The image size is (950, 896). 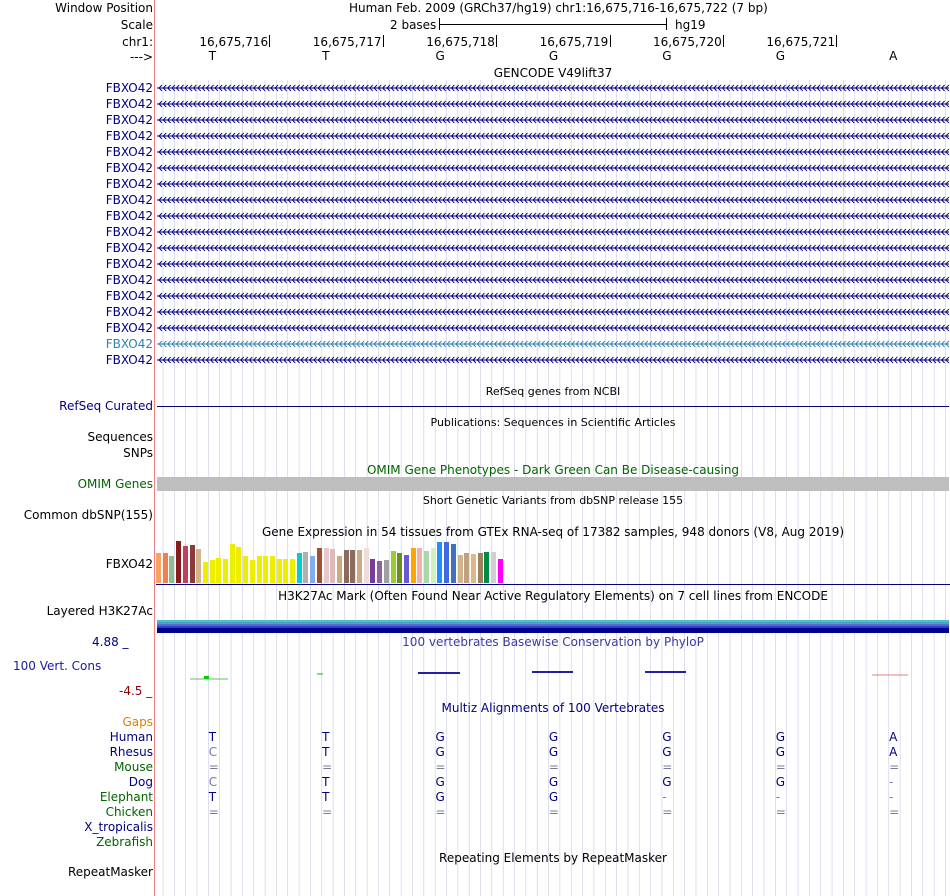 I want to click on species-label: Zebrafish, so click(x=124, y=842).